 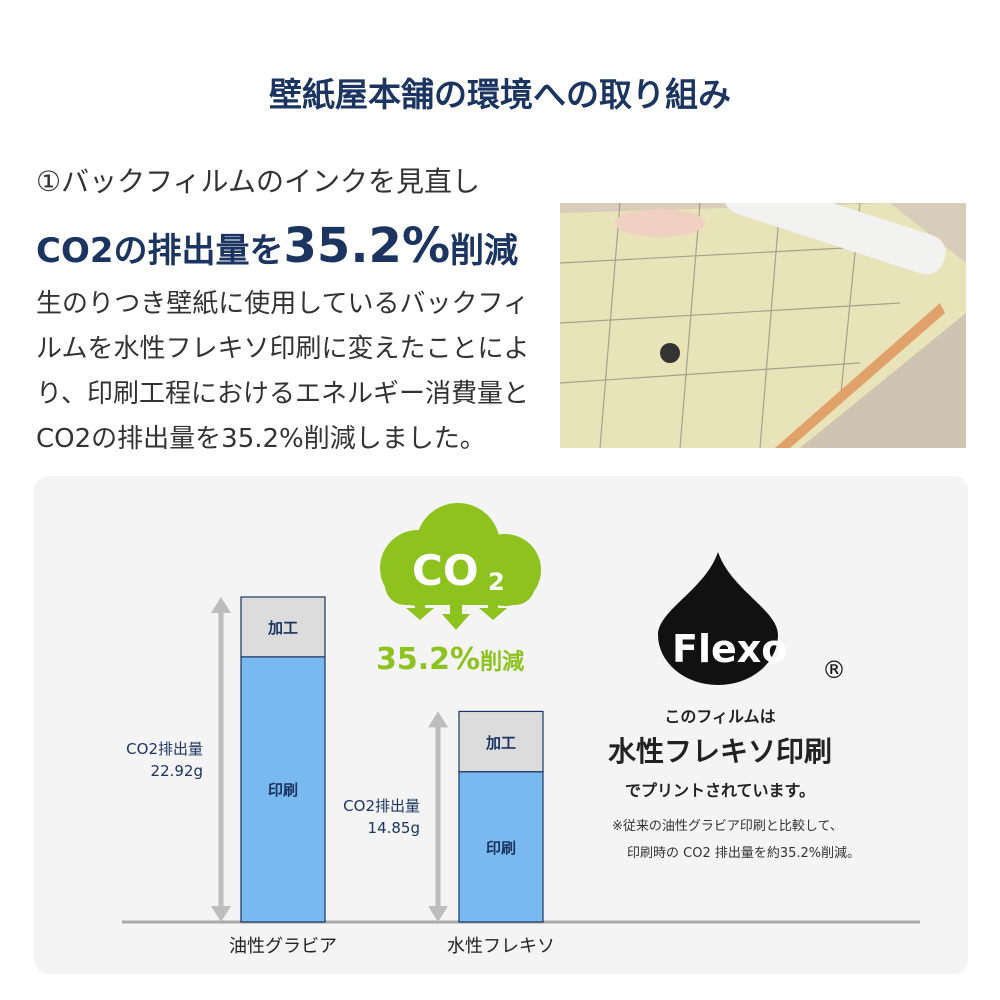 I want to click on flexo-line2: 水性フレキソ印刷, so click(x=719, y=751).